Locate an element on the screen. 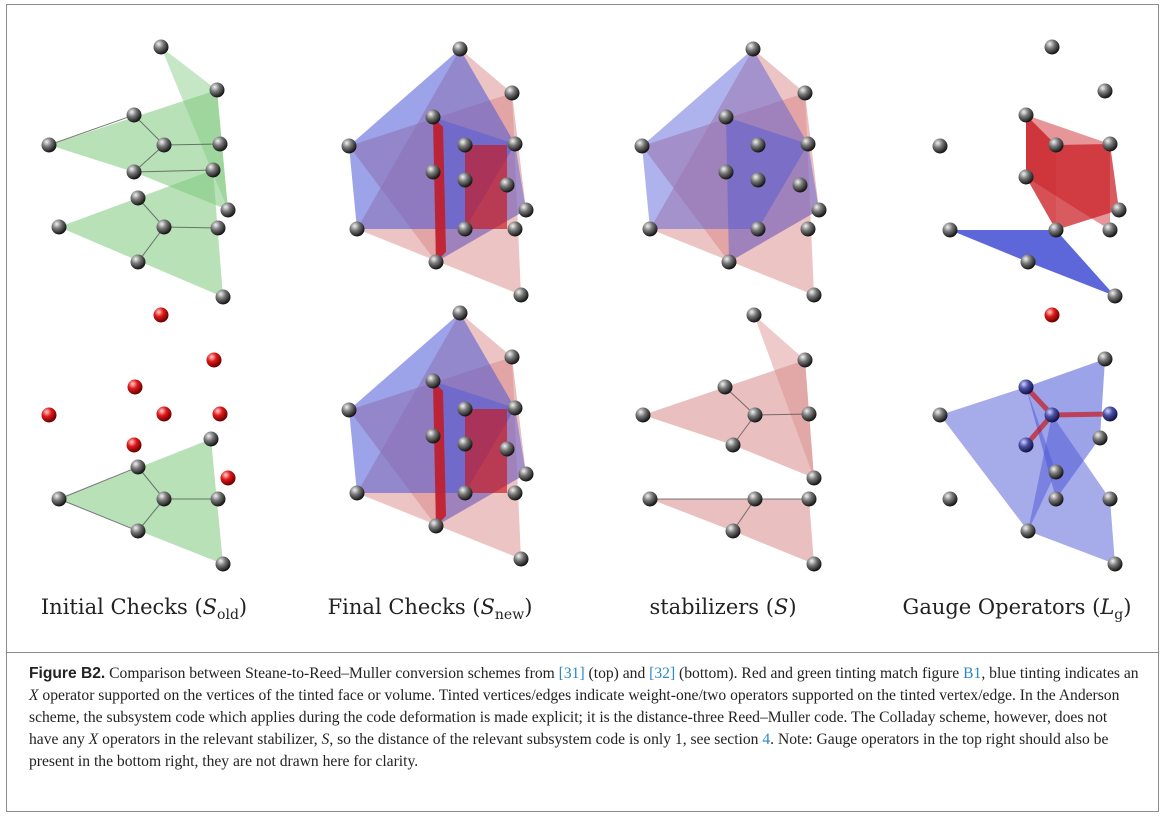 The height and width of the screenshot is (816, 1166). panel-initial-top is located at coordinates (138, 172).